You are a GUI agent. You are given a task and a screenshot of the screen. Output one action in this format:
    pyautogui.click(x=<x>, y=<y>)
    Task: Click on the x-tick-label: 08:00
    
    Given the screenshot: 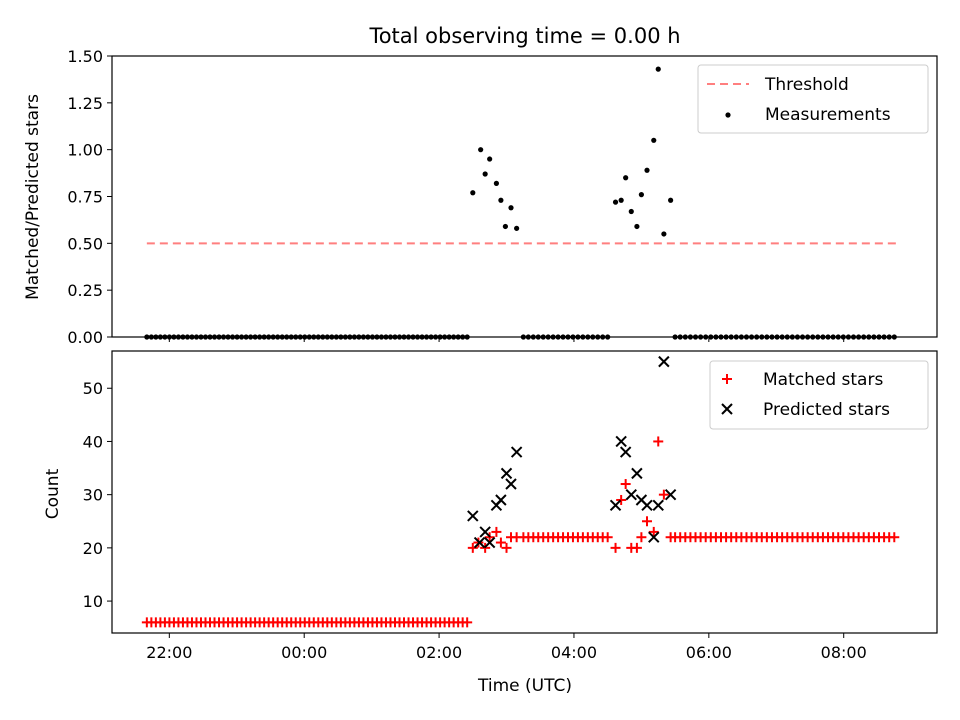 What is the action you would take?
    pyautogui.click(x=844, y=652)
    